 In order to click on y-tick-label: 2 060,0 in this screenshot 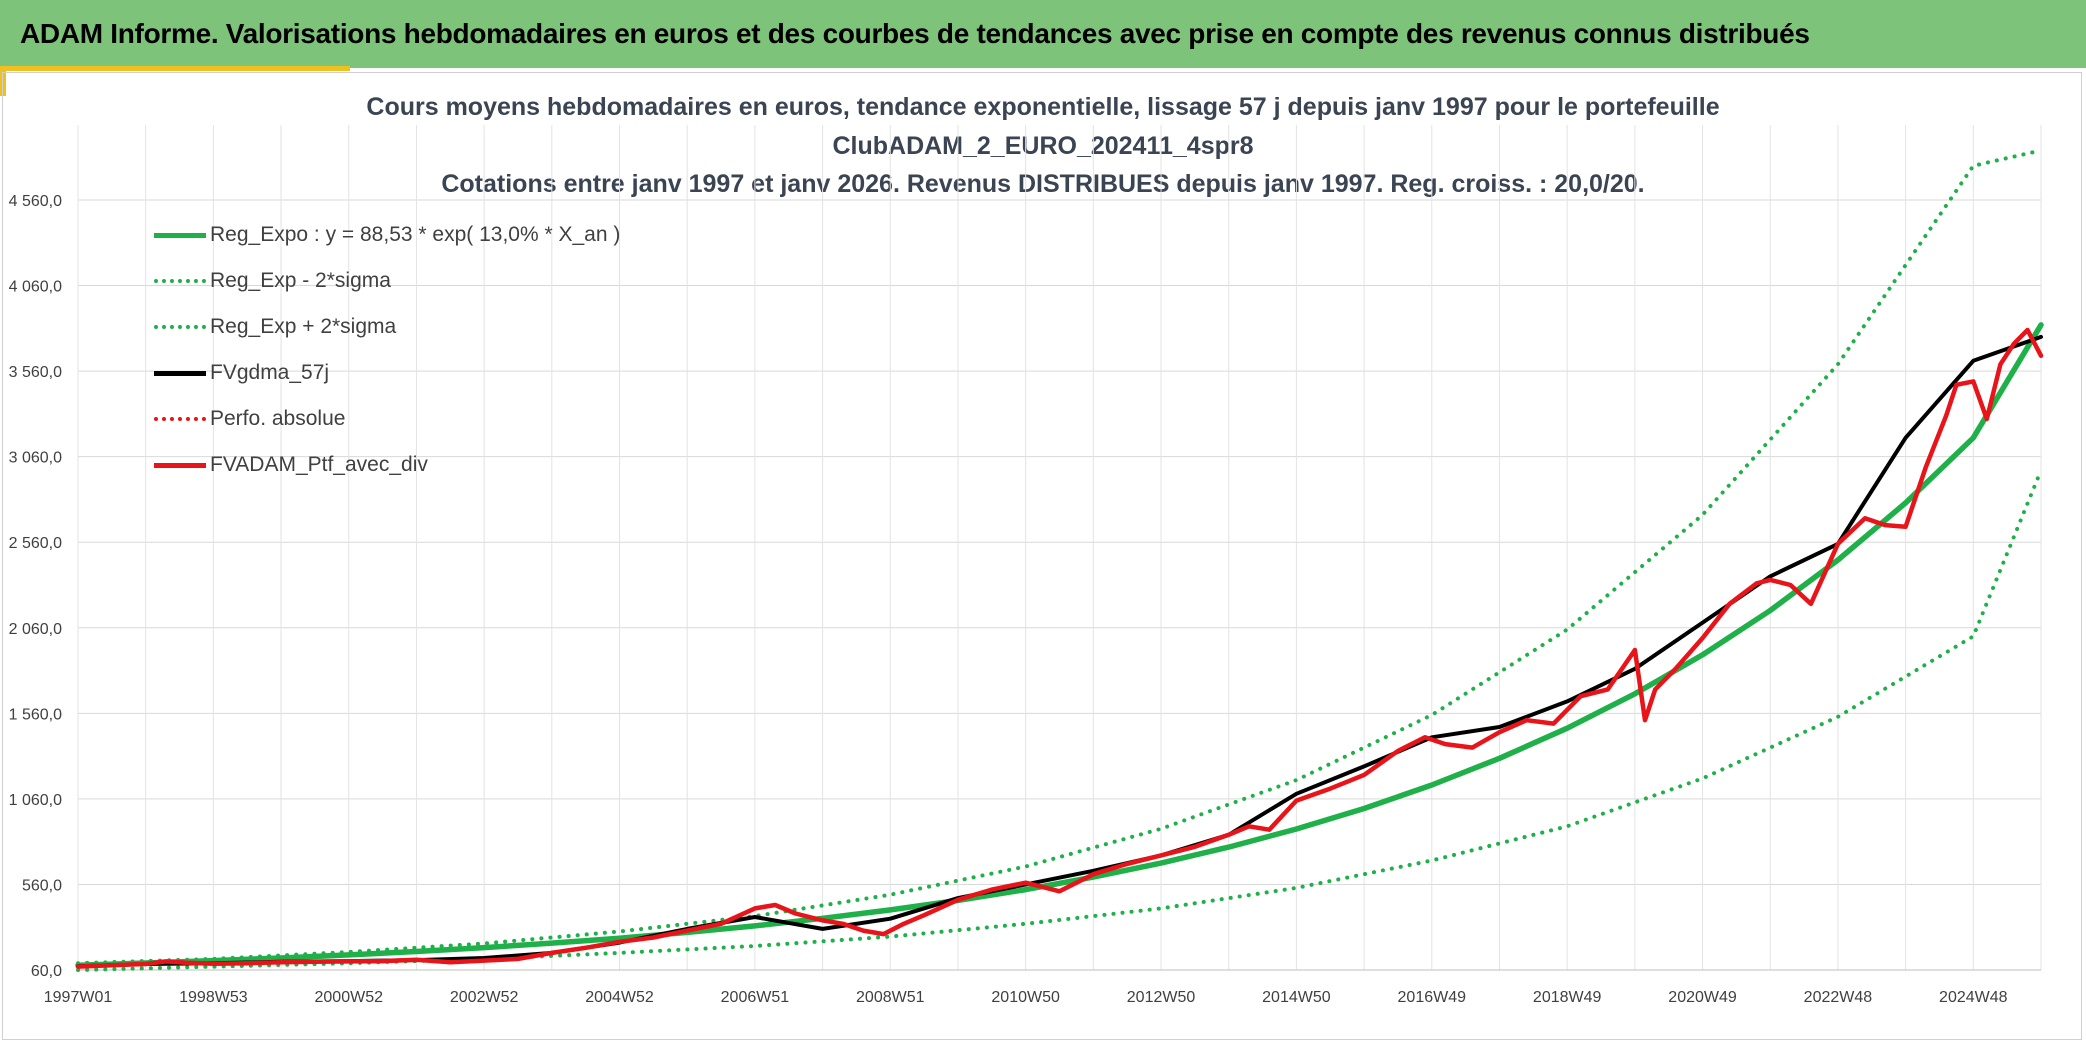, I will do `click(35, 629)`.